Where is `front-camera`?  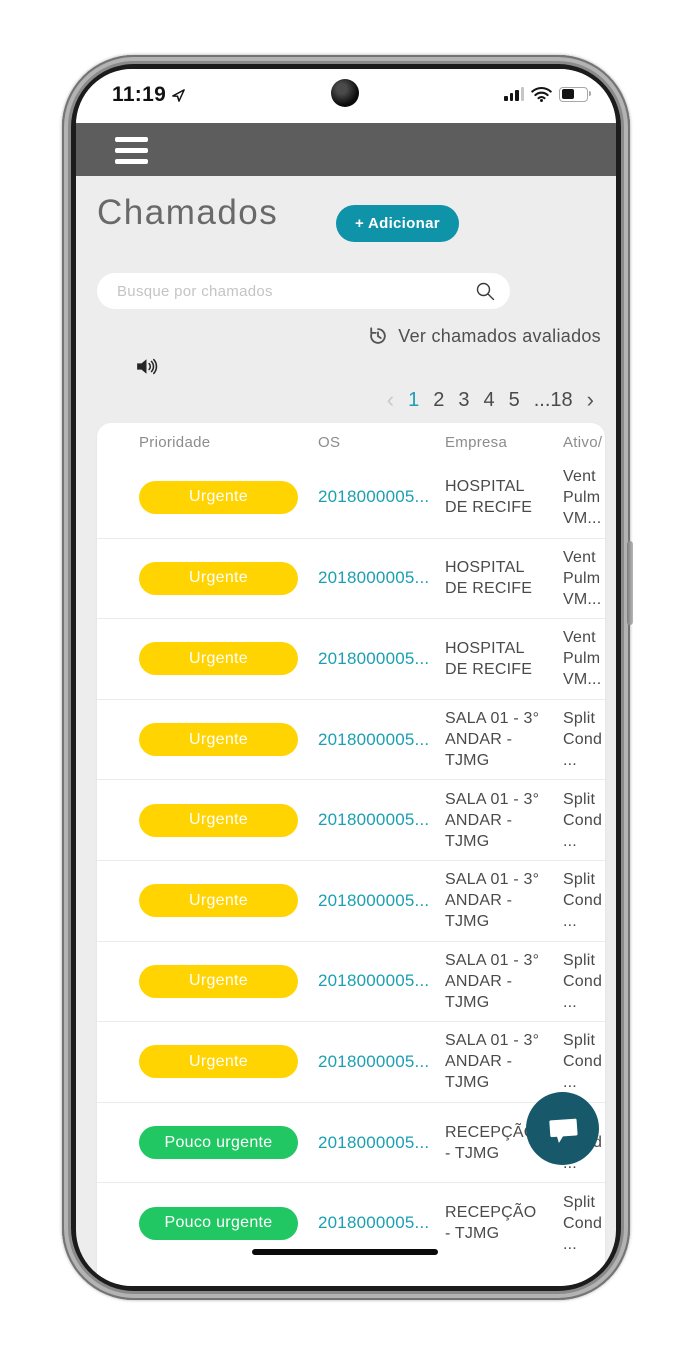 front-camera is located at coordinates (345, 93).